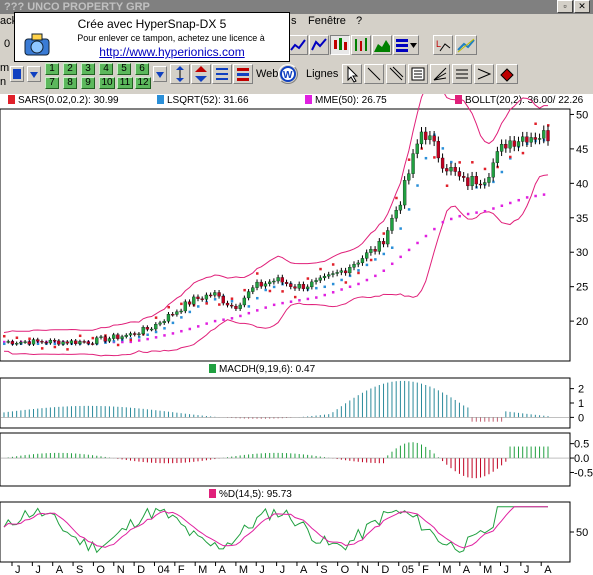 This screenshot has width=593, height=575. Describe the element at coordinates (298, 45) in the screenshot. I see `line-chart-button` at that location.